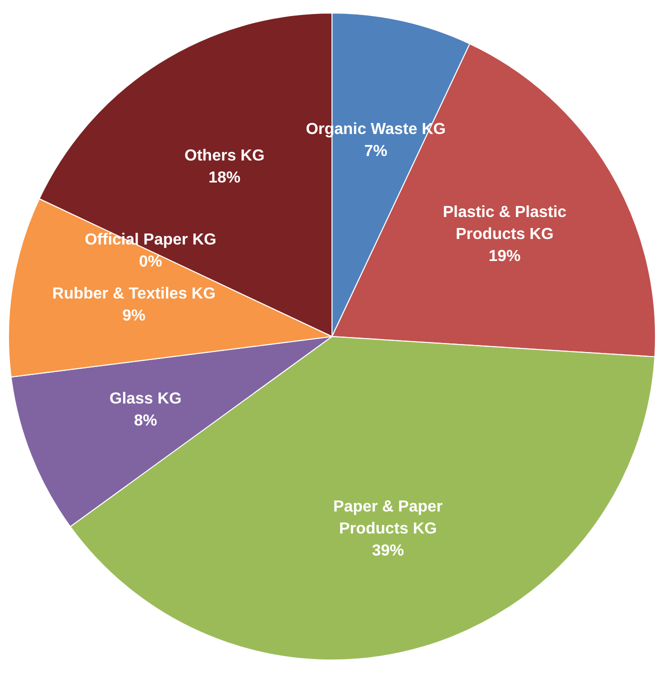 This screenshot has height=673, width=664. I want to click on slice-label: Rubber & Textiles KG, so click(134, 294).